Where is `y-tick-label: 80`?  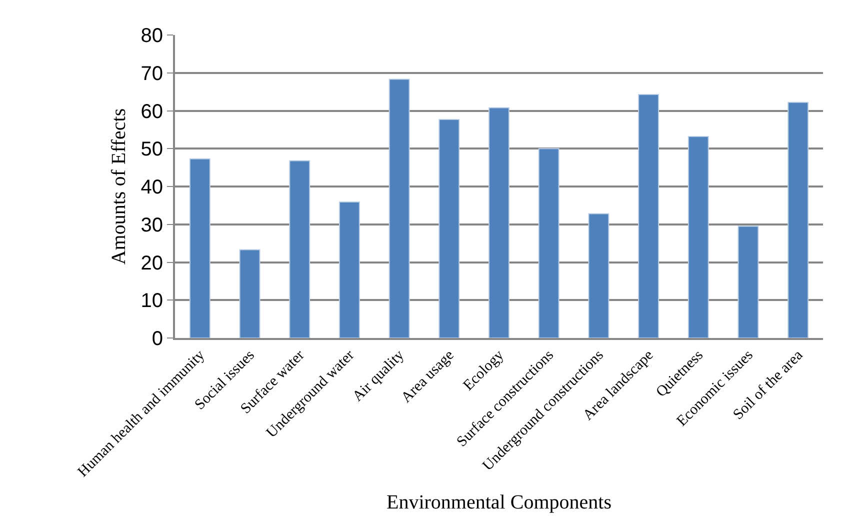 y-tick-label: 80 is located at coordinates (151, 36).